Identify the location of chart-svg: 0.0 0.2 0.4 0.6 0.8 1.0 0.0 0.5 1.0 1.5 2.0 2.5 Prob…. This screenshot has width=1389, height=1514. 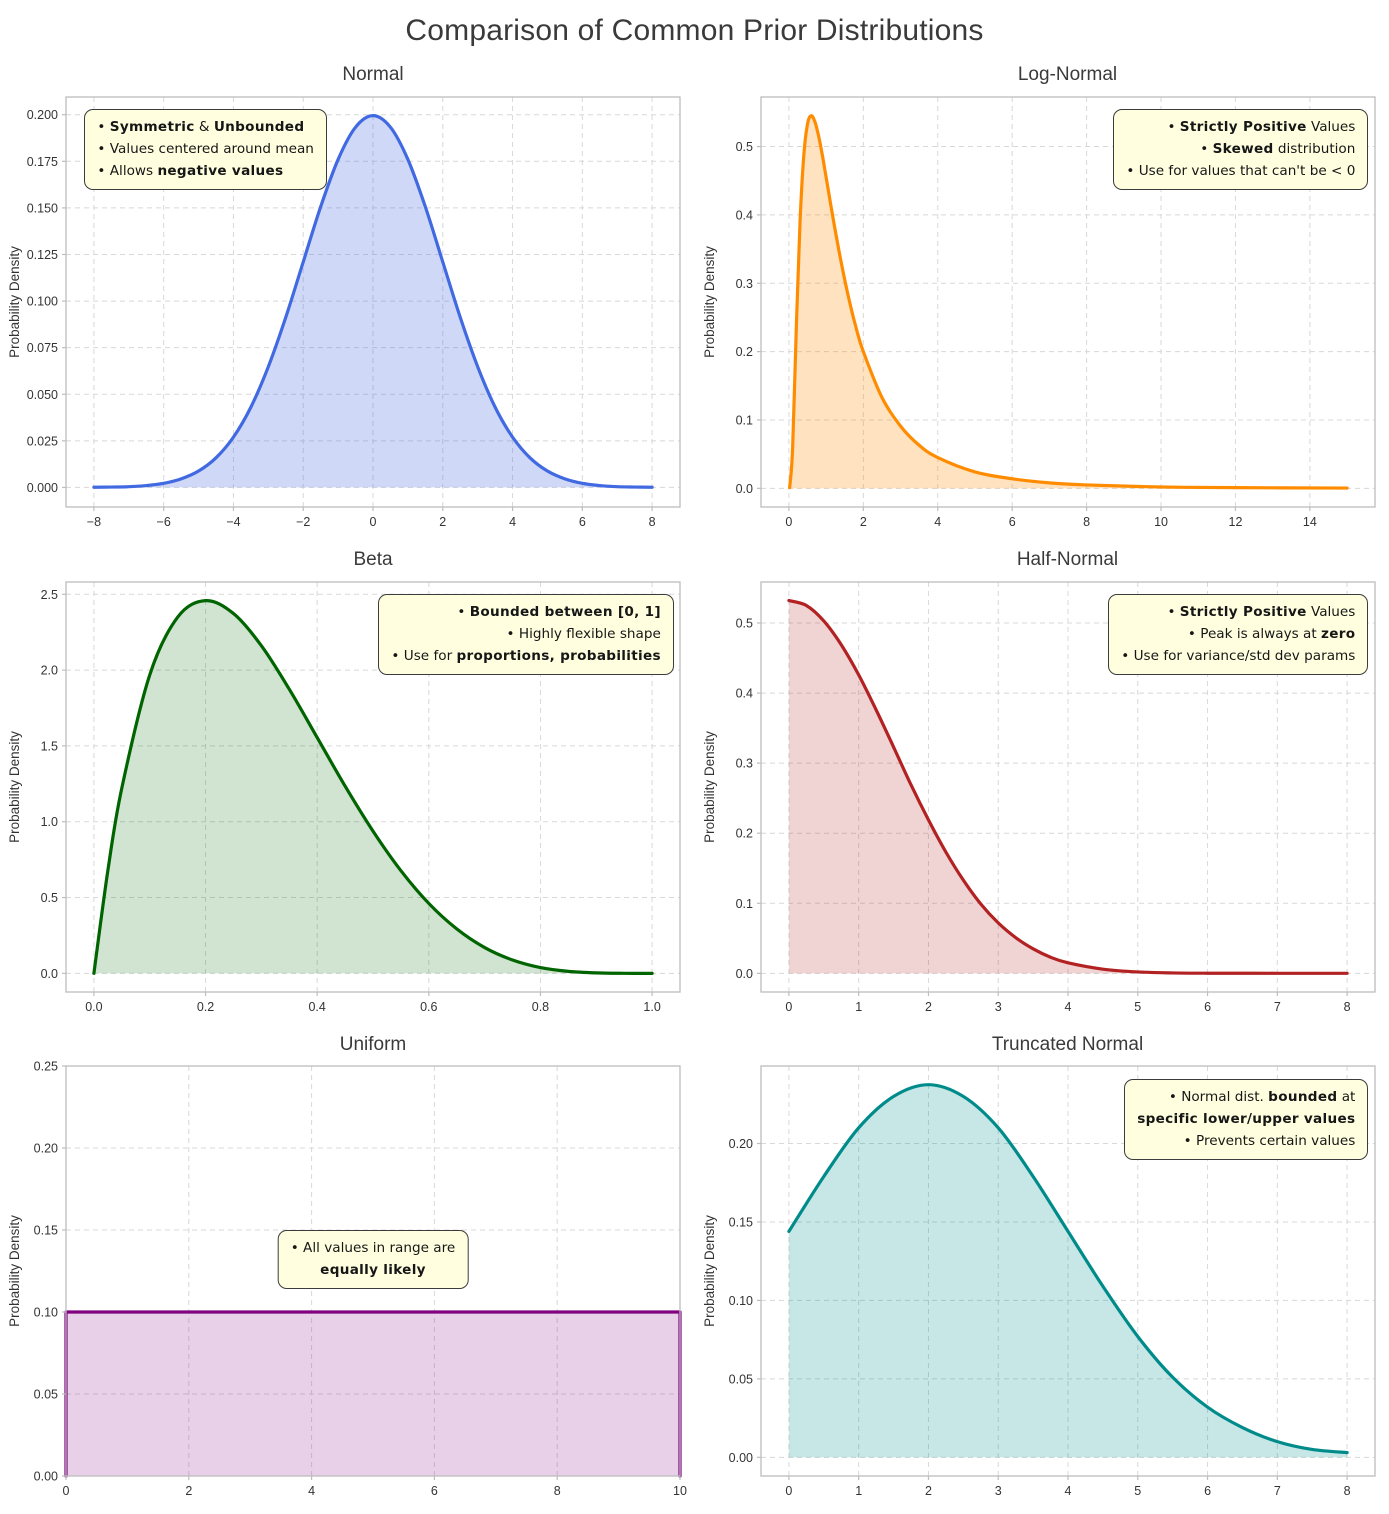
(344, 797).